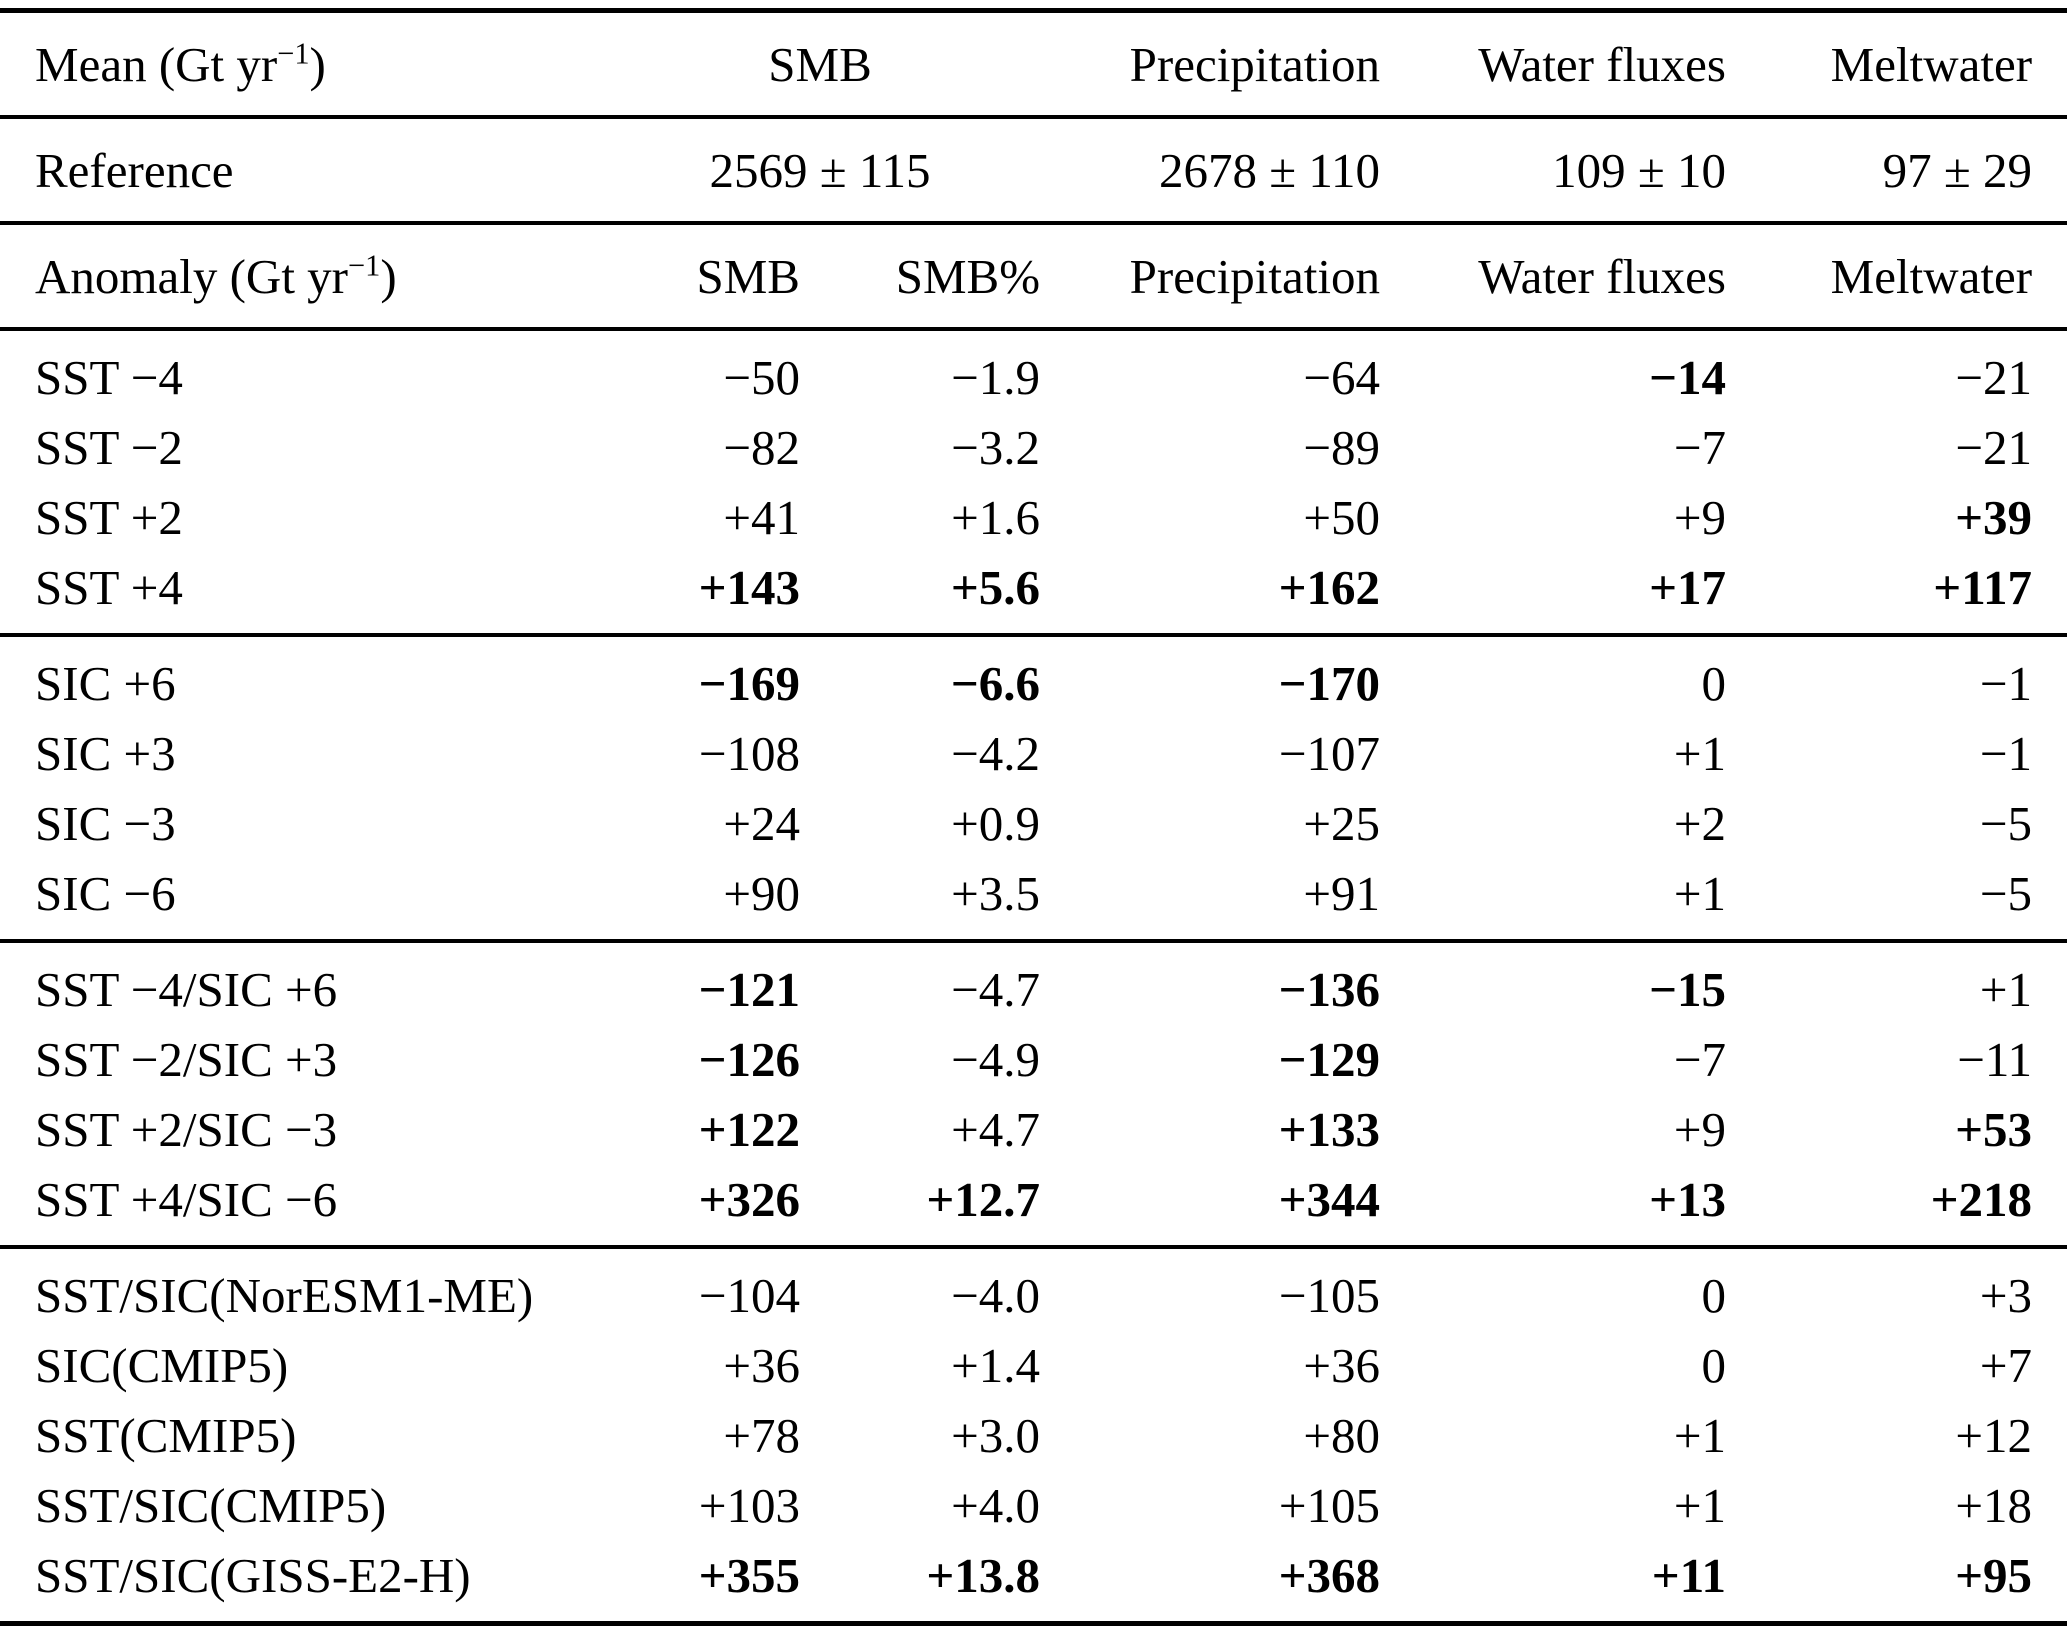  I want to click on value-cell: −104, so click(749, 1295).